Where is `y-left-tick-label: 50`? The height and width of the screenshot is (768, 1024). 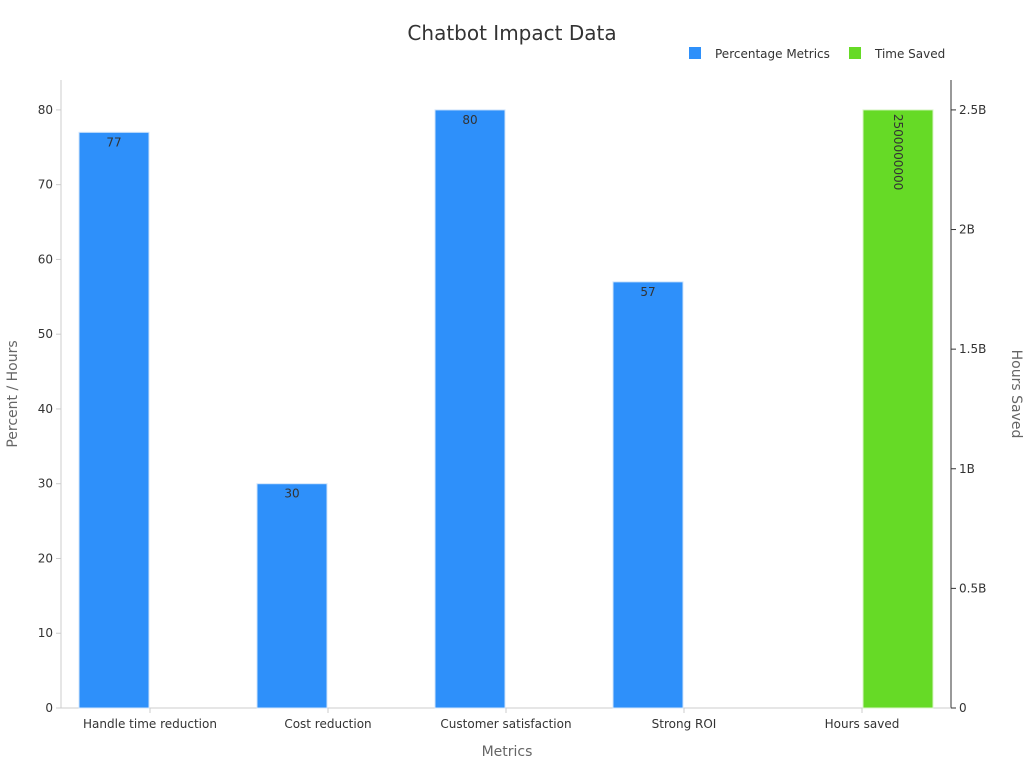 y-left-tick-label: 50 is located at coordinates (45, 334).